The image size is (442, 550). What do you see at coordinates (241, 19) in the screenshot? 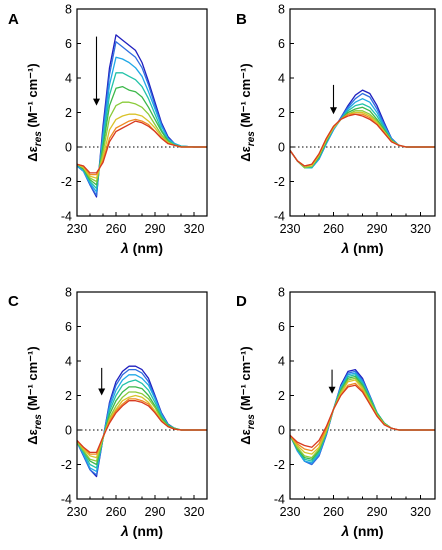
I see `panel-label: B` at bounding box center [241, 19].